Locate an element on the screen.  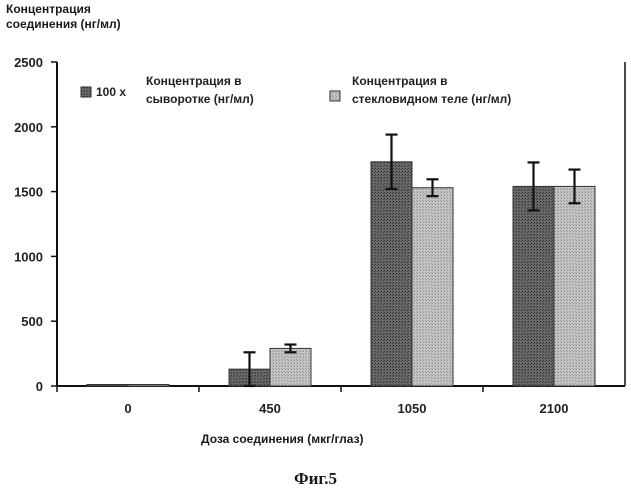
x-tick-label: 1050 is located at coordinates (412, 408).